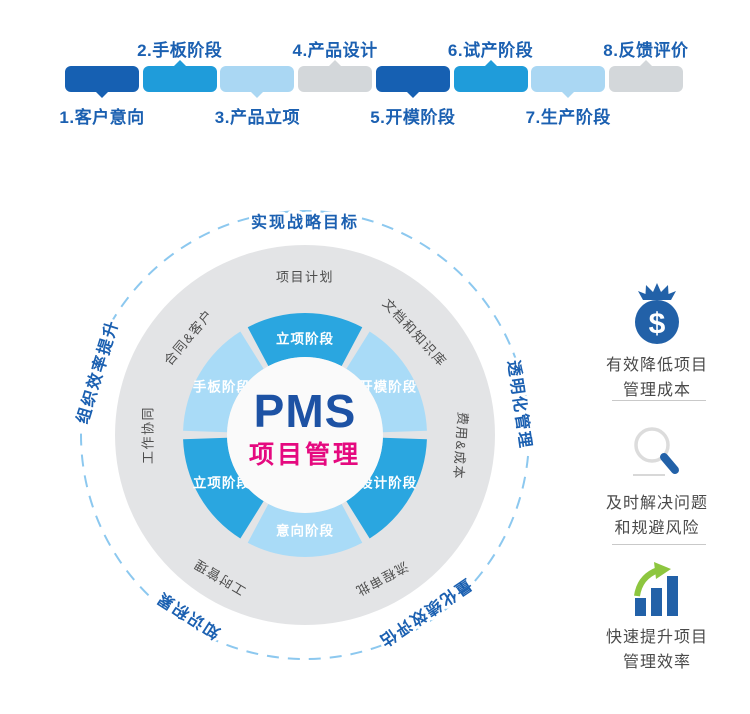 Image resolution: width=750 pixels, height=714 pixels. I want to click on stage-label: 1.客户意向, so click(102, 117).